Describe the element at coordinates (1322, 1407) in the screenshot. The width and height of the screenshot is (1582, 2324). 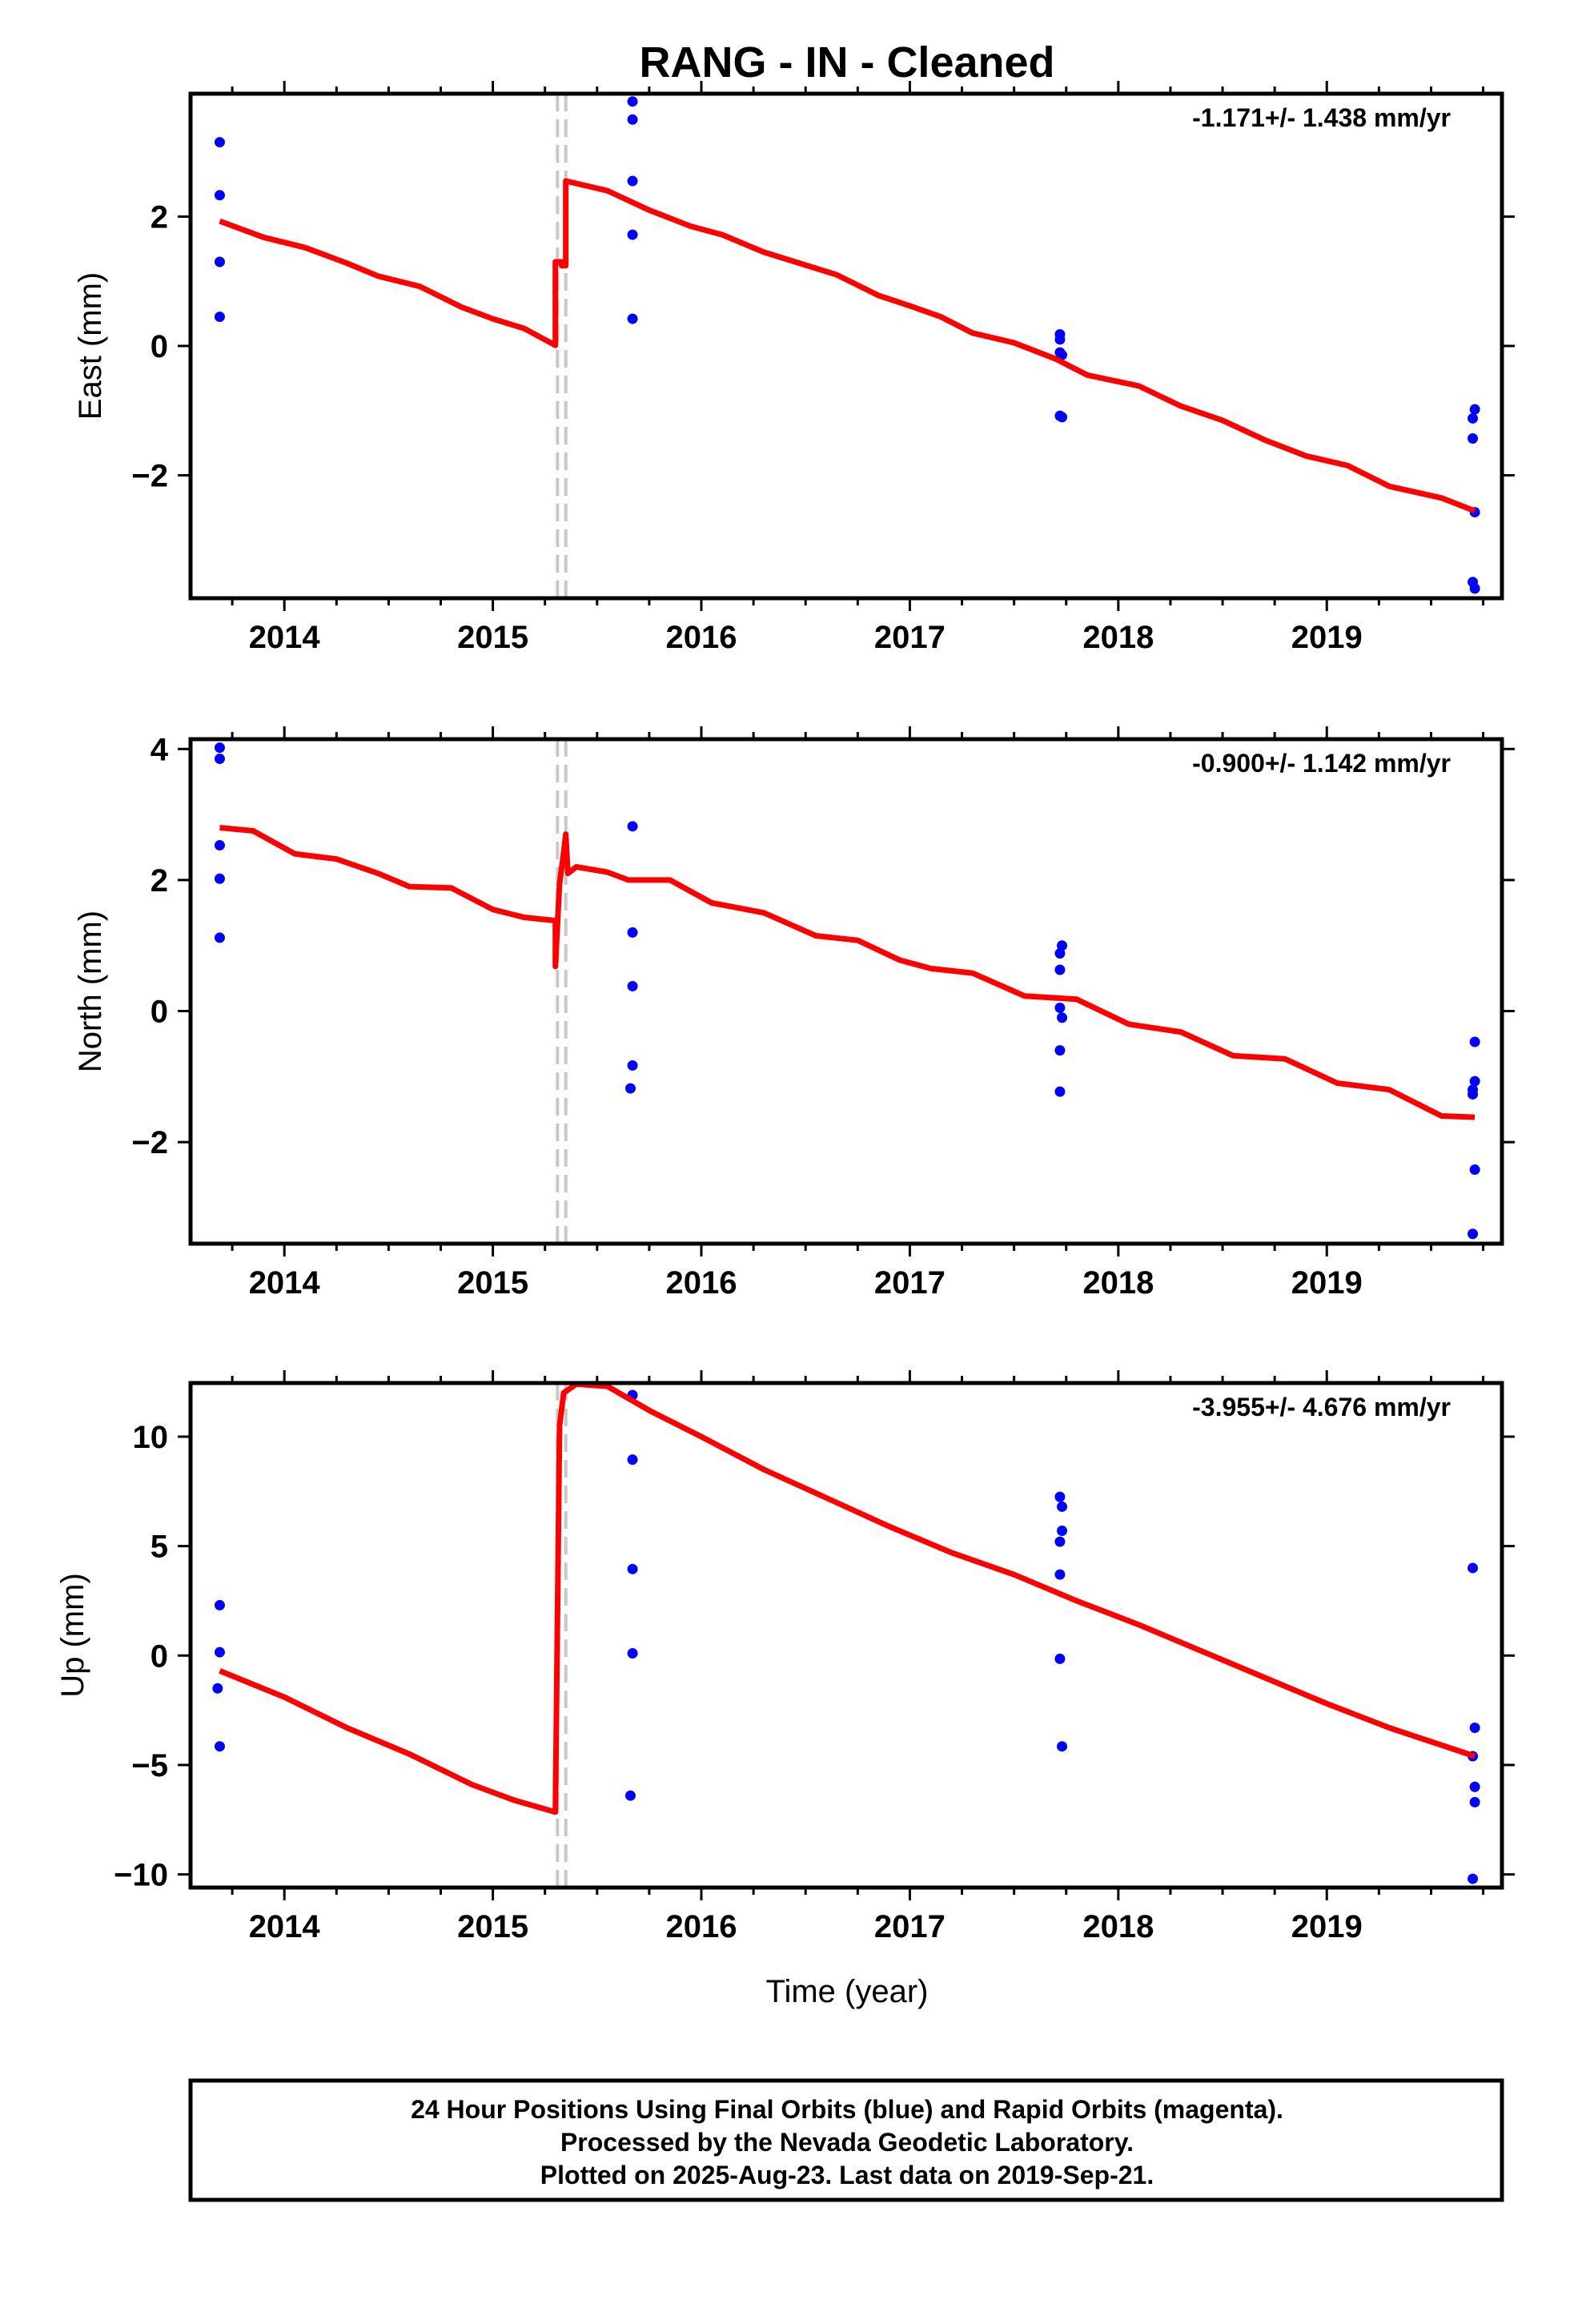
I see `rate-annotation: -3.955+/- 4.676 mm/yr` at that location.